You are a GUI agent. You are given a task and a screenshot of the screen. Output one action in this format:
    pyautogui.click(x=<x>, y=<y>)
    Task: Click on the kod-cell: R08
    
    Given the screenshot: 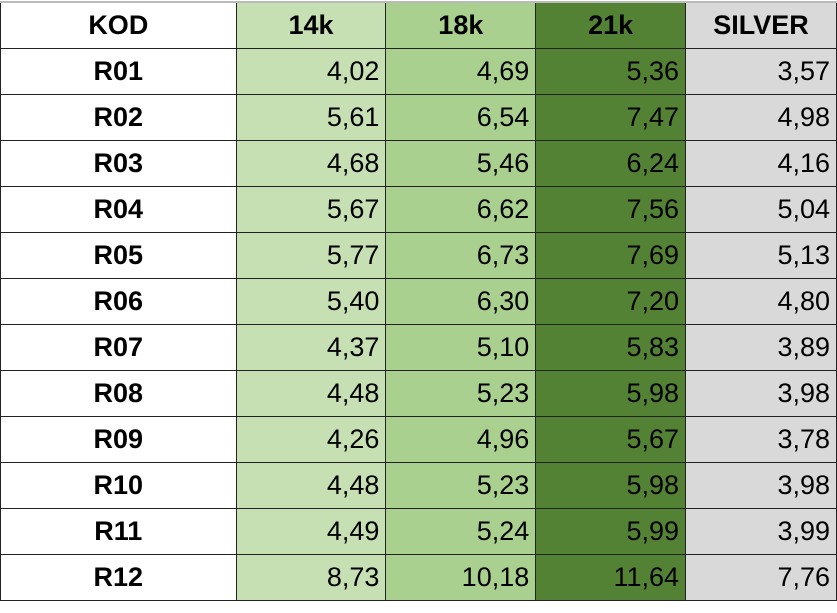 What is the action you would take?
    pyautogui.click(x=118, y=393)
    